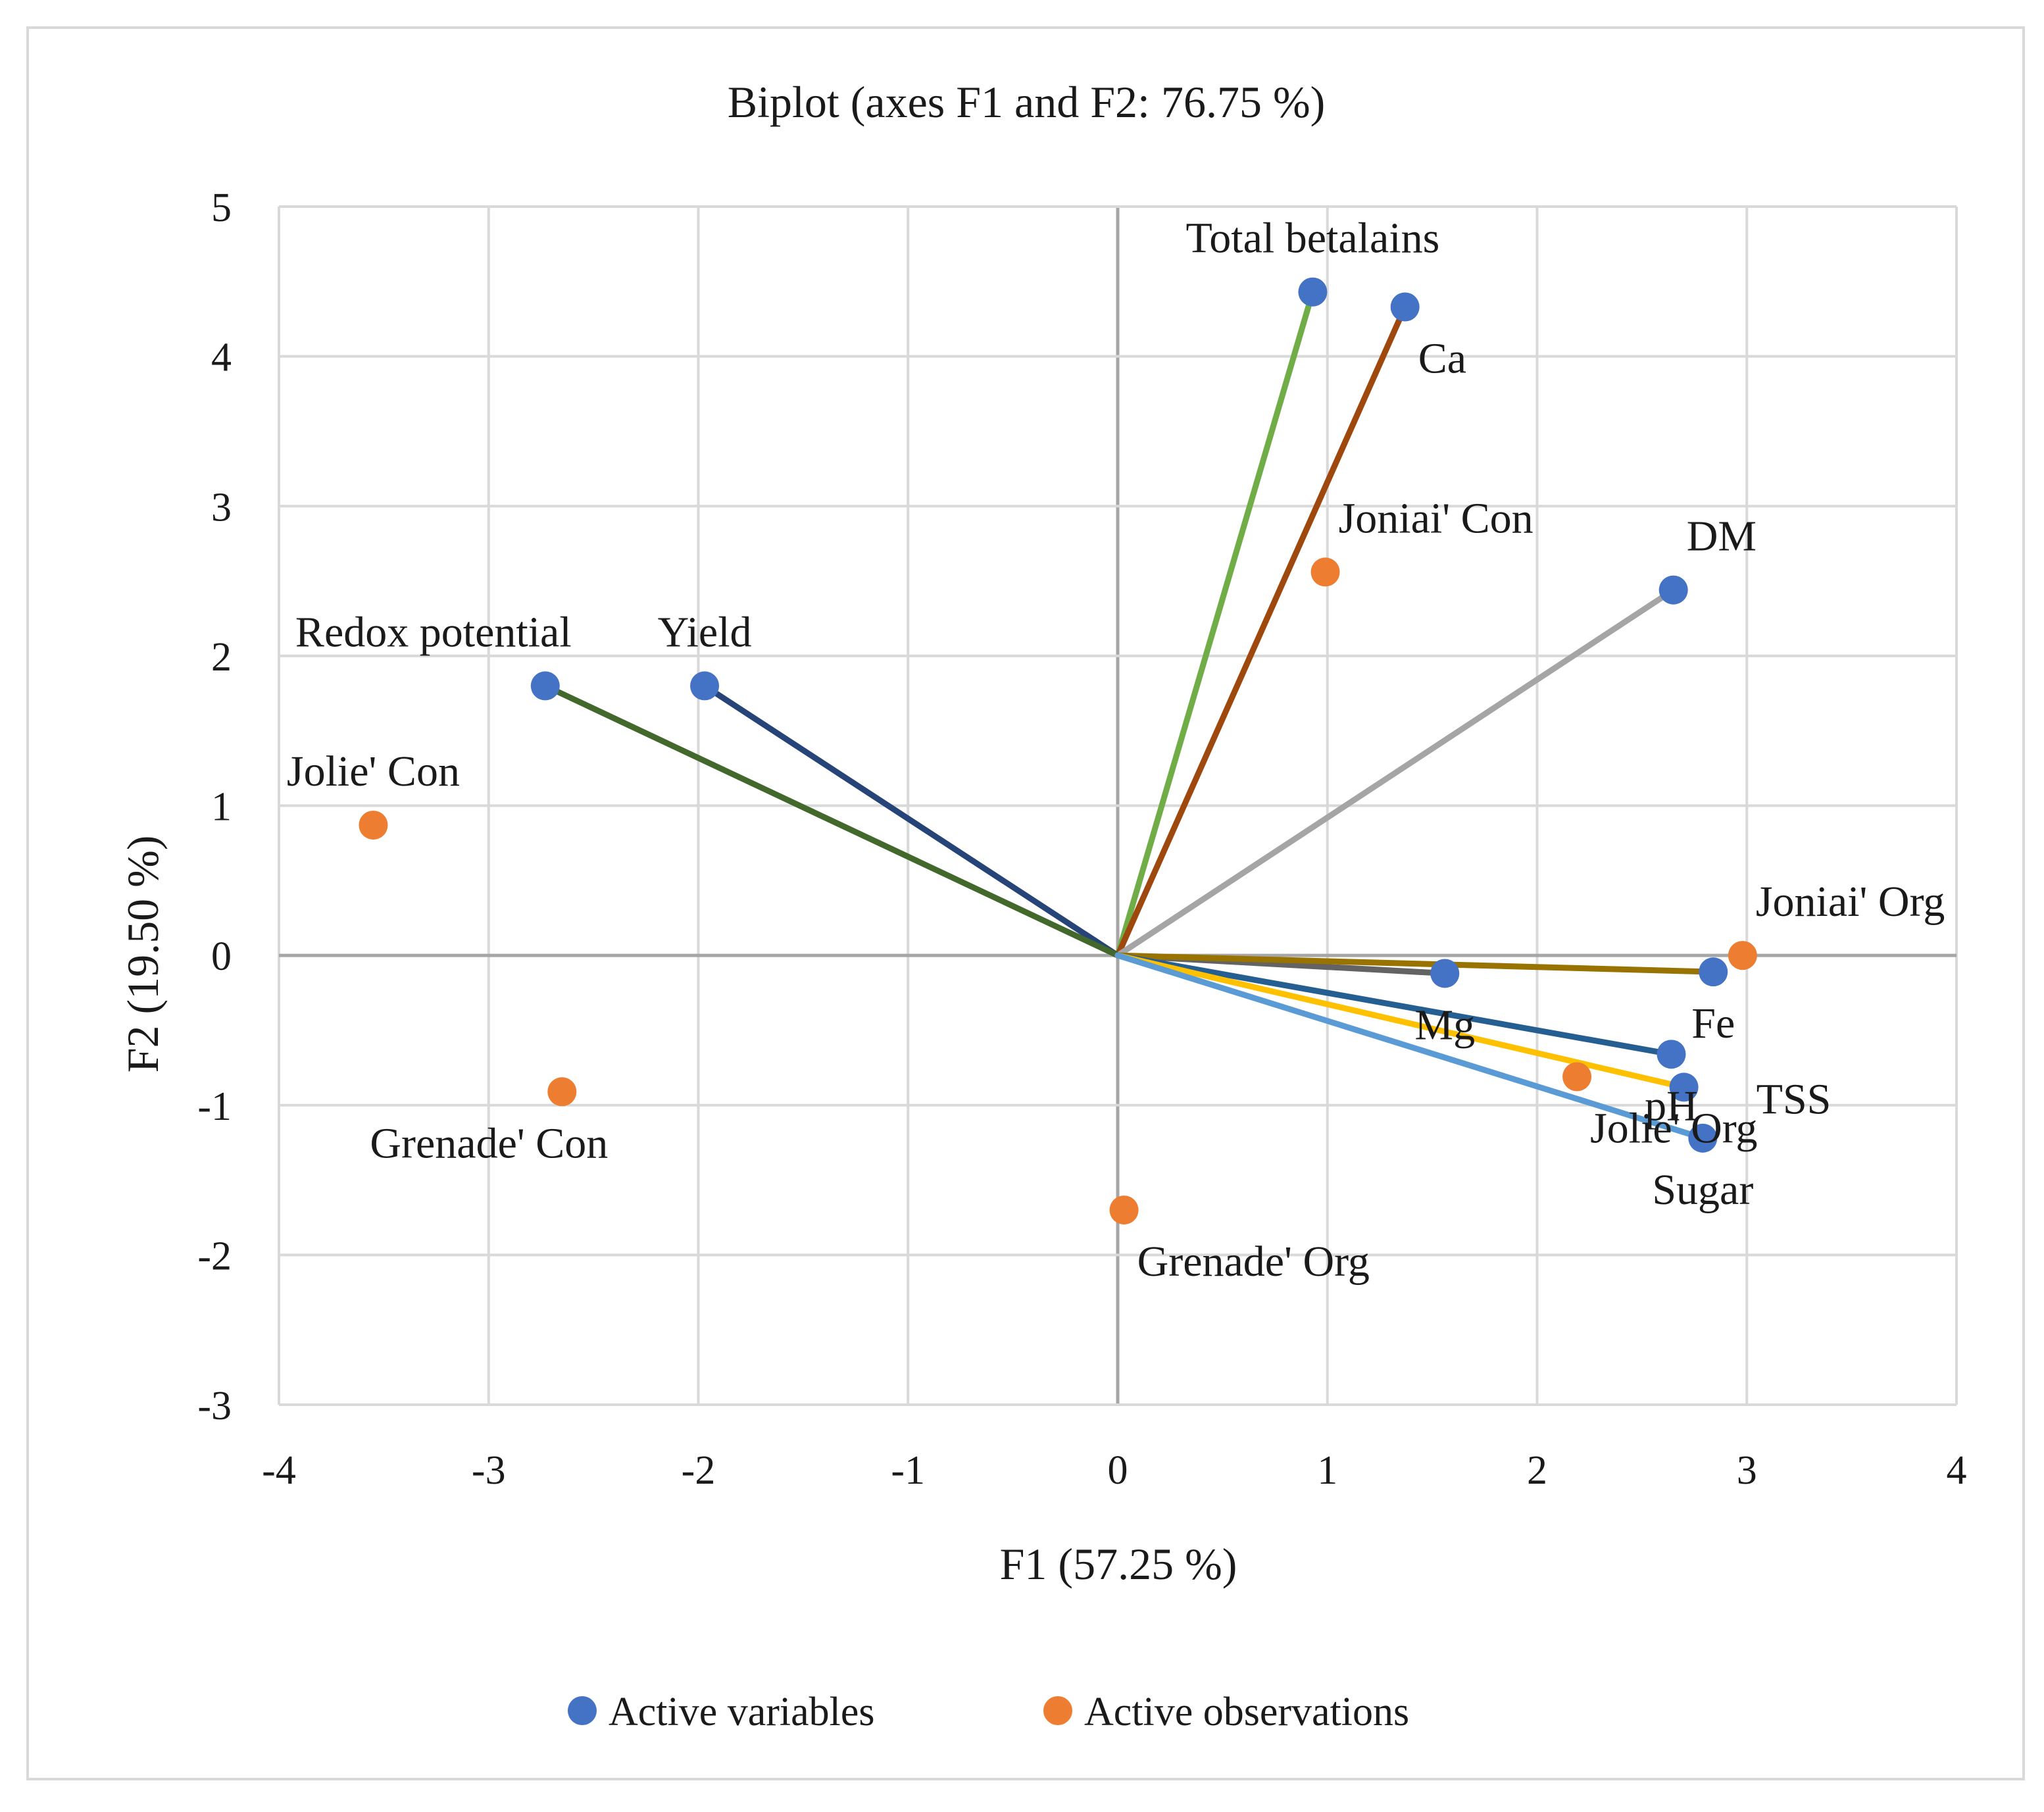 Image resolution: width=2044 pixels, height=1812 pixels. What do you see at coordinates (1254, 1262) in the screenshot?
I see `observation-label-grenade-org: Grenade' Org` at bounding box center [1254, 1262].